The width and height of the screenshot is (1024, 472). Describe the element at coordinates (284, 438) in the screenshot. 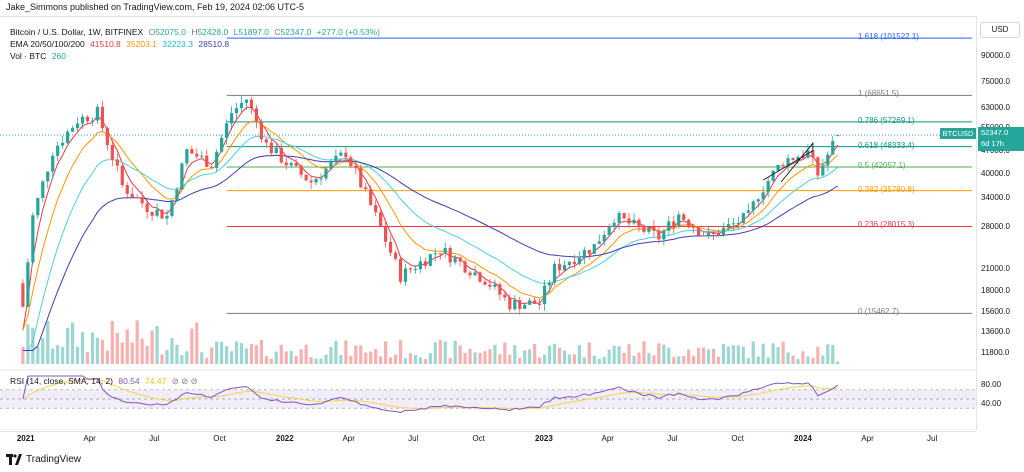

I see `time-axis-label: 2022` at that location.